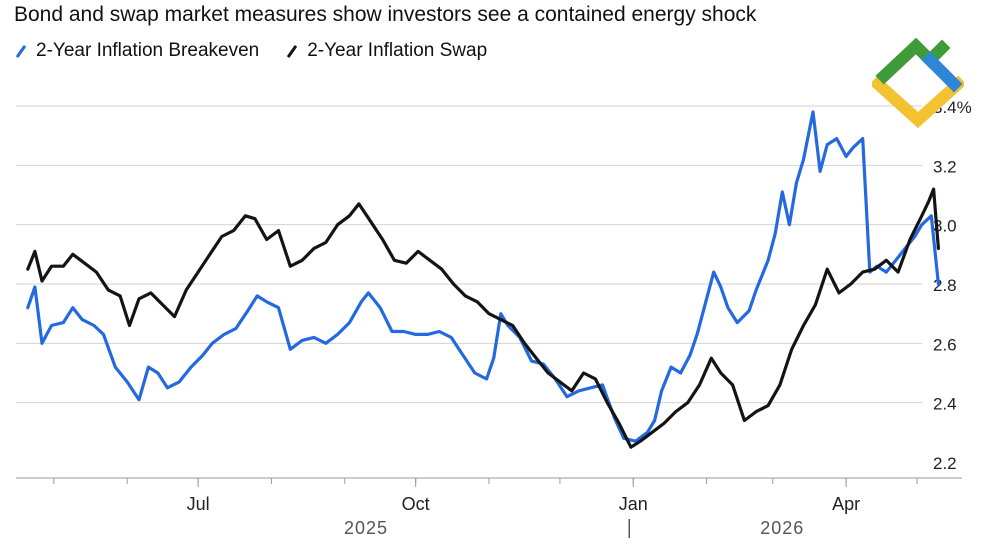 The width and height of the screenshot is (1000, 545). What do you see at coordinates (945, 344) in the screenshot?
I see `y-tick-label: 2.6` at bounding box center [945, 344].